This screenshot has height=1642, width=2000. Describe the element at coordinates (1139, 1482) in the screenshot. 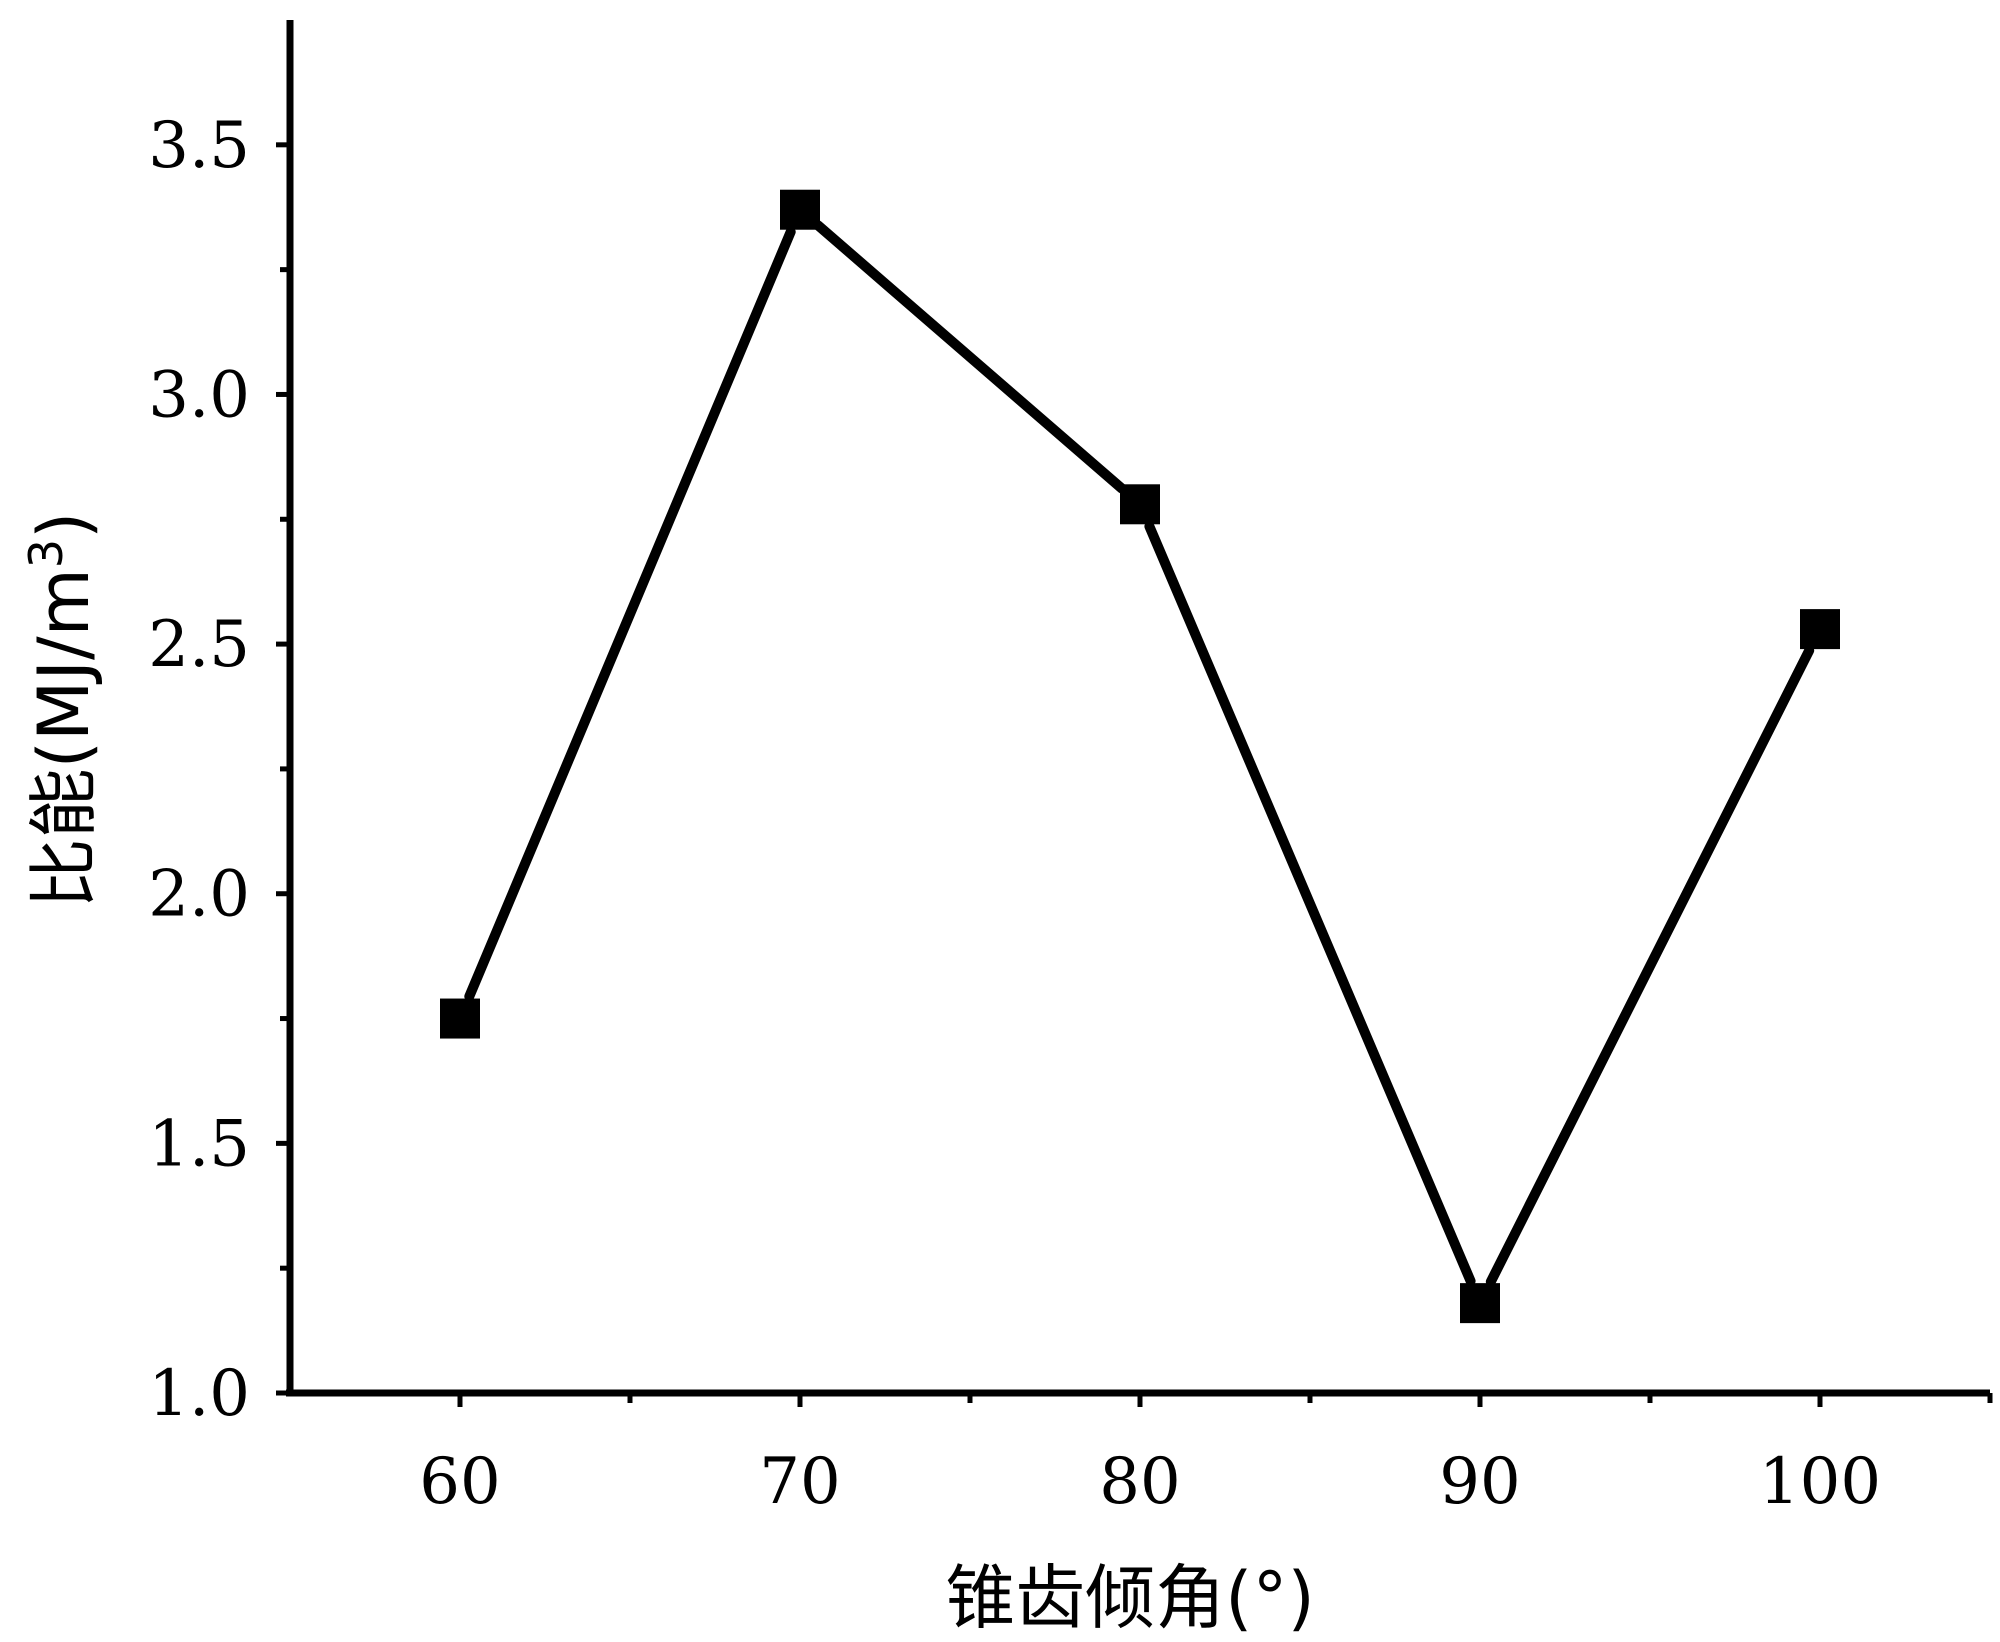

I see `x-tick-label: 80` at that location.